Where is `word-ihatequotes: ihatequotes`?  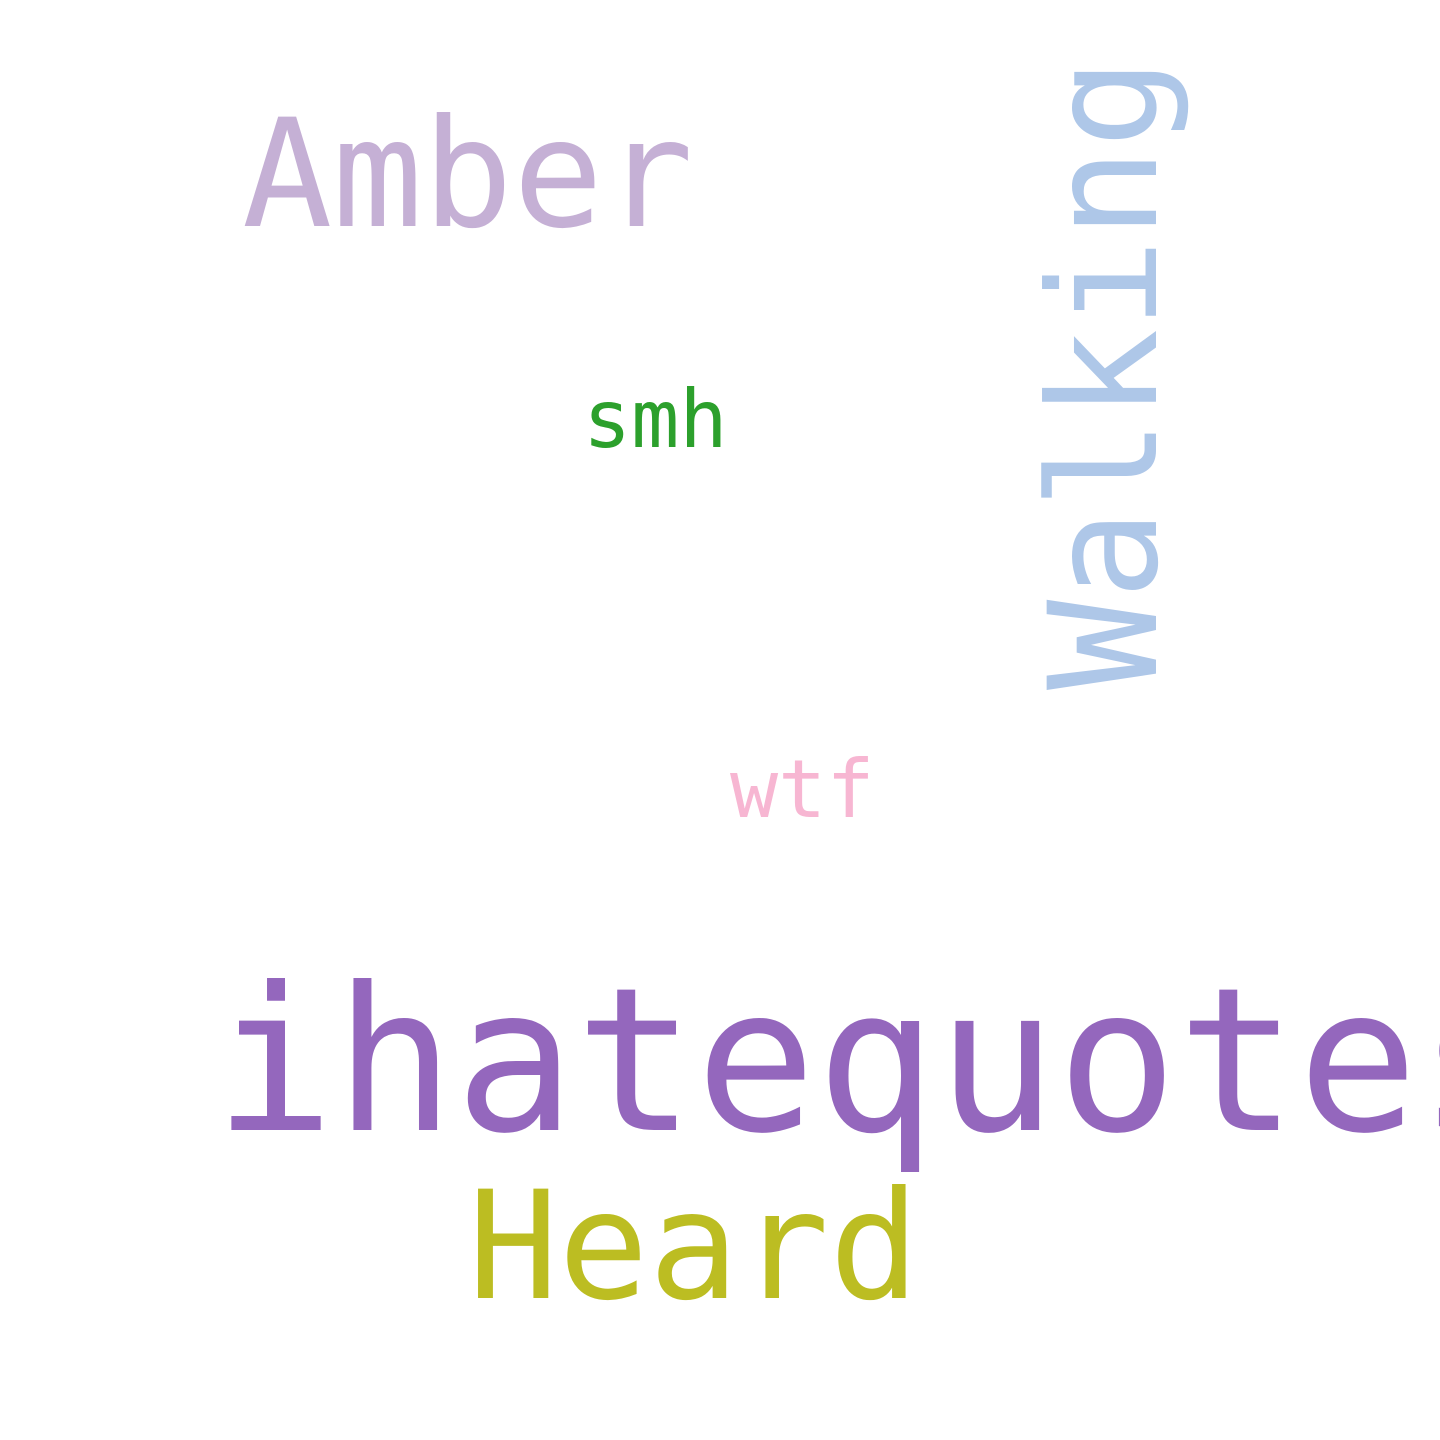 word-ihatequotes: ihatequotes is located at coordinates (827, 1061).